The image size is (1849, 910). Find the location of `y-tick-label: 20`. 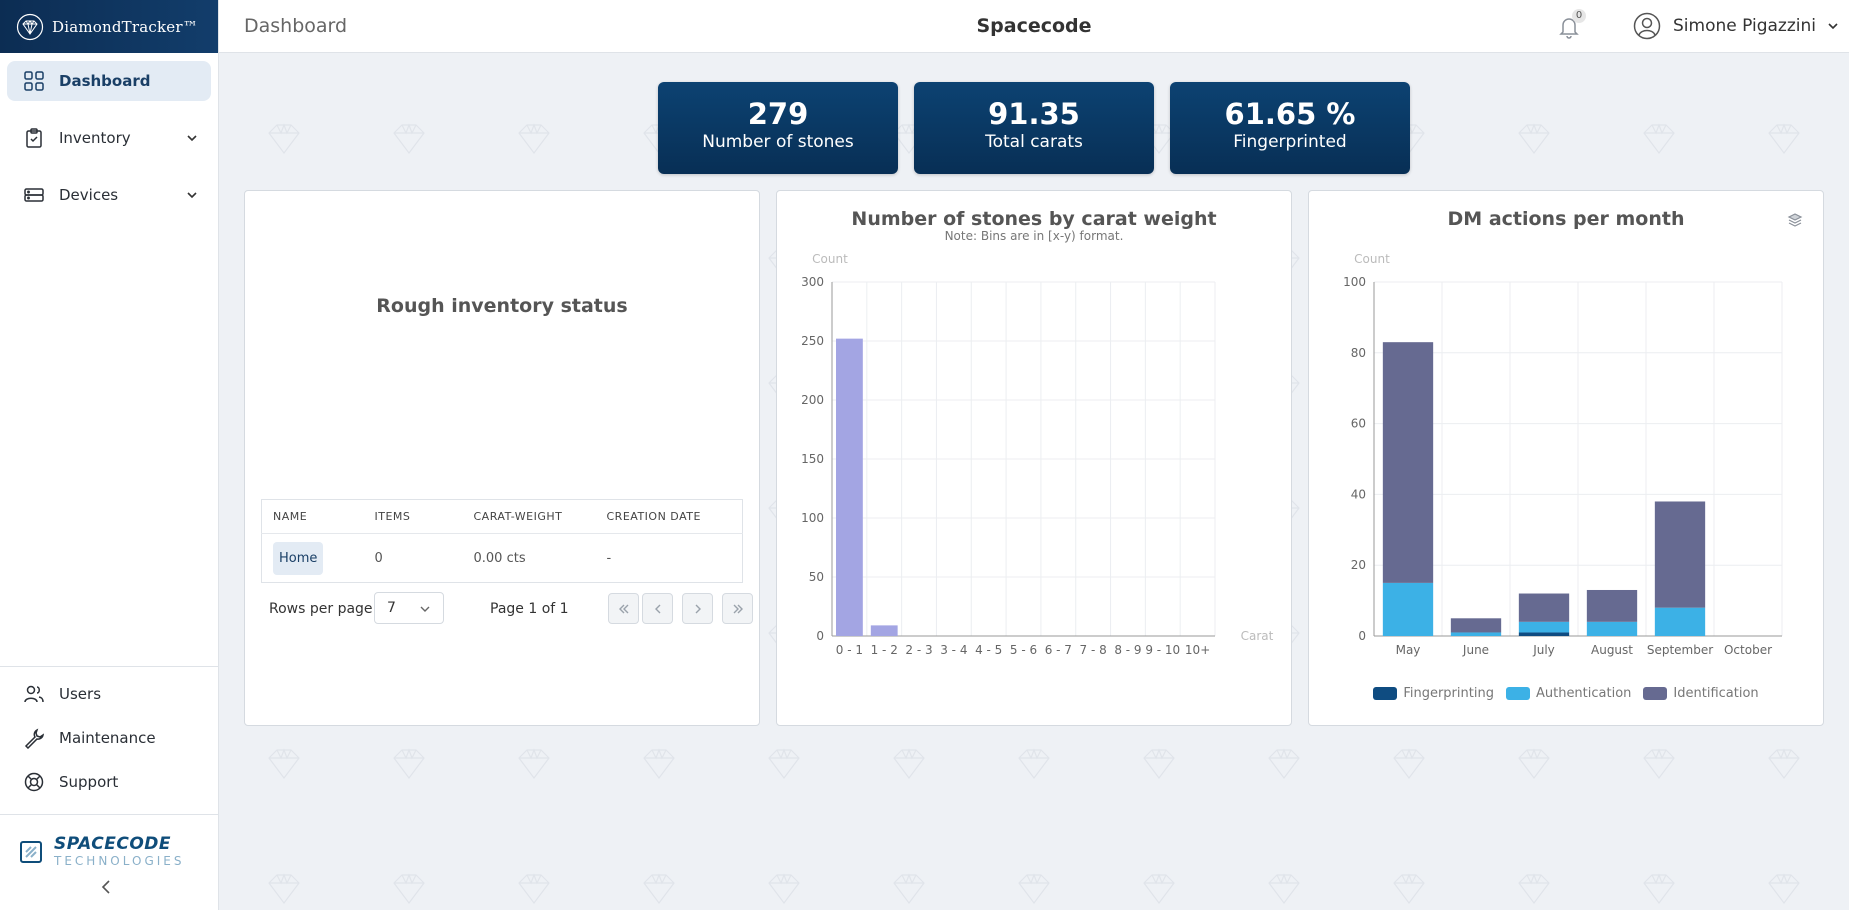

y-tick-label: 20 is located at coordinates (1358, 565).